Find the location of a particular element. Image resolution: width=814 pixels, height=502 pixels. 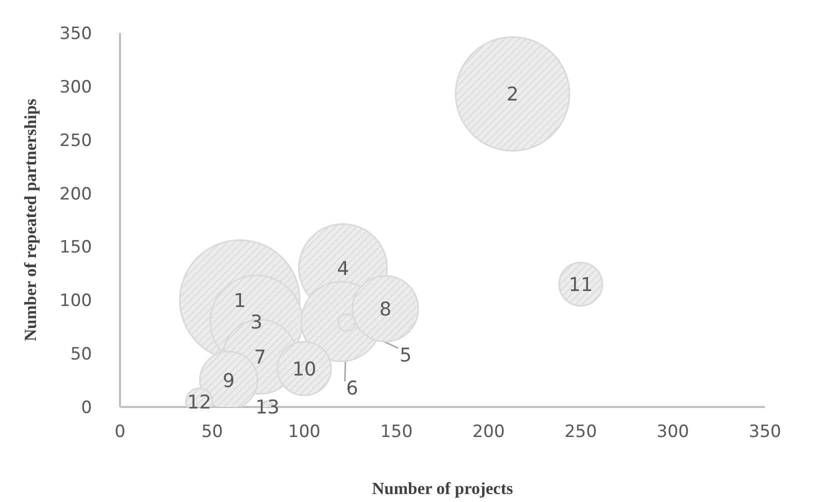

y-tick-label: 50 is located at coordinates (81, 354).